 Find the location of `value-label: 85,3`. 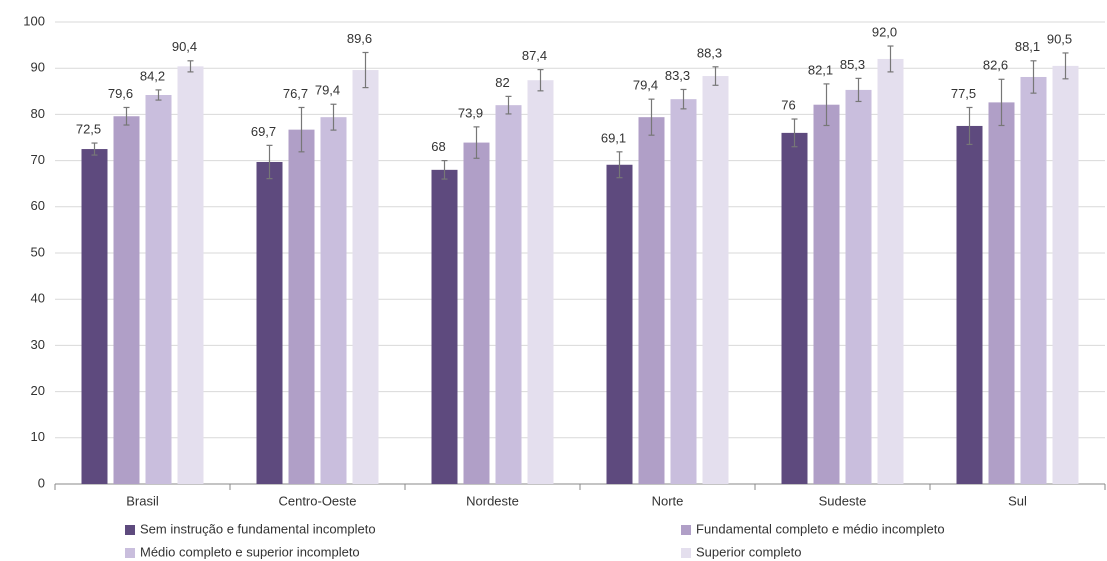

value-label: 85,3 is located at coordinates (852, 64).